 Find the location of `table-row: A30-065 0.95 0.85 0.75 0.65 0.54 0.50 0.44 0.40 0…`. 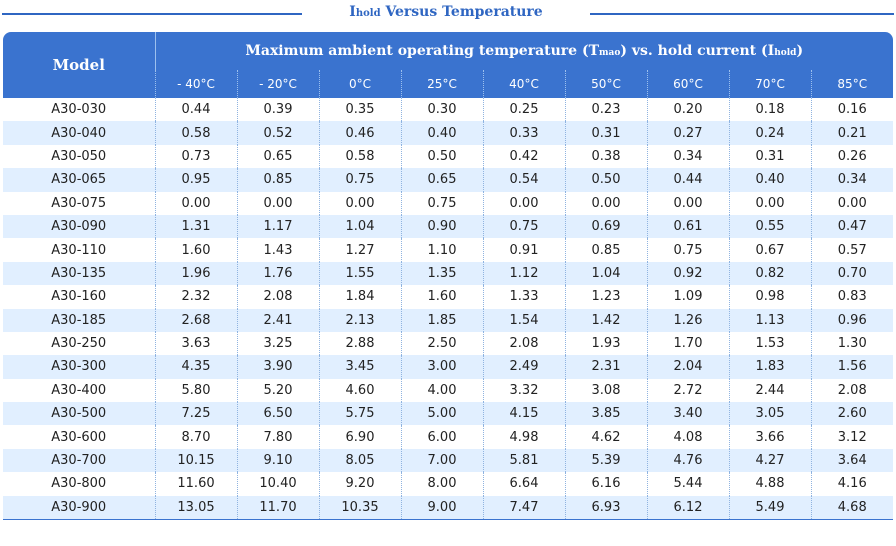

table-row: A30-065 0.95 0.85 0.75 0.65 0.54 0.50 0.44 0.40 0… is located at coordinates (448, 180).